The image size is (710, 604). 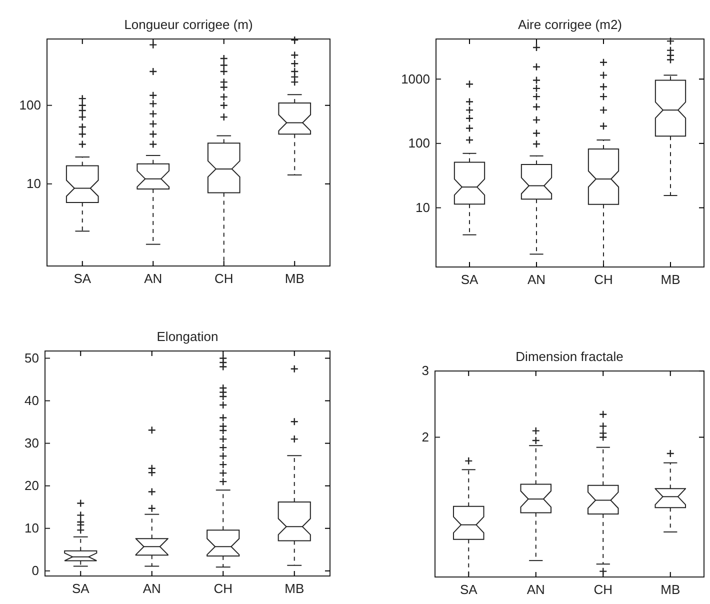 What do you see at coordinates (31, 485) in the screenshot?
I see `y-tick-label: 20` at bounding box center [31, 485].